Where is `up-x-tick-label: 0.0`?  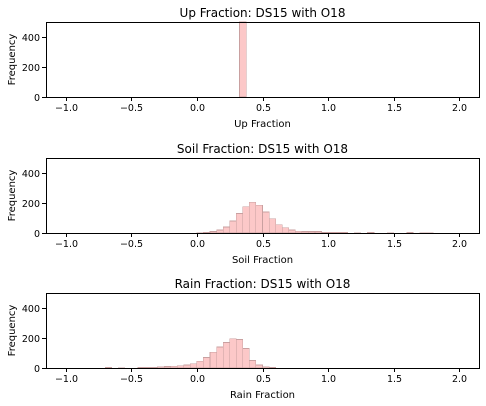 up-x-tick-label: 0.0 is located at coordinates (197, 108).